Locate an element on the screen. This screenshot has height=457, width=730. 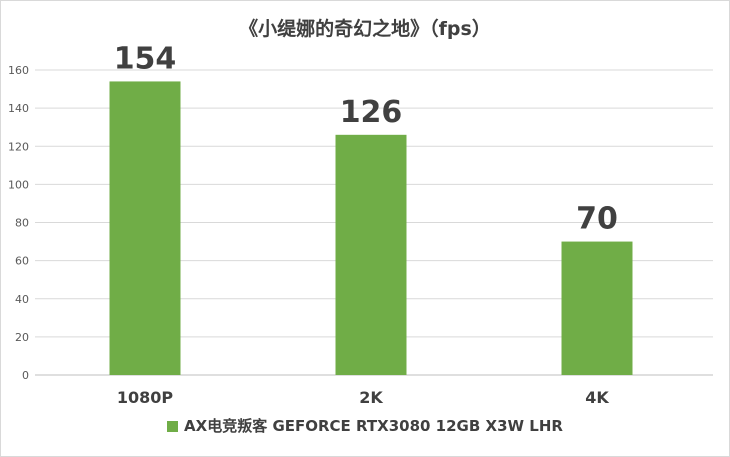
legend-swatch is located at coordinates (173, 426).